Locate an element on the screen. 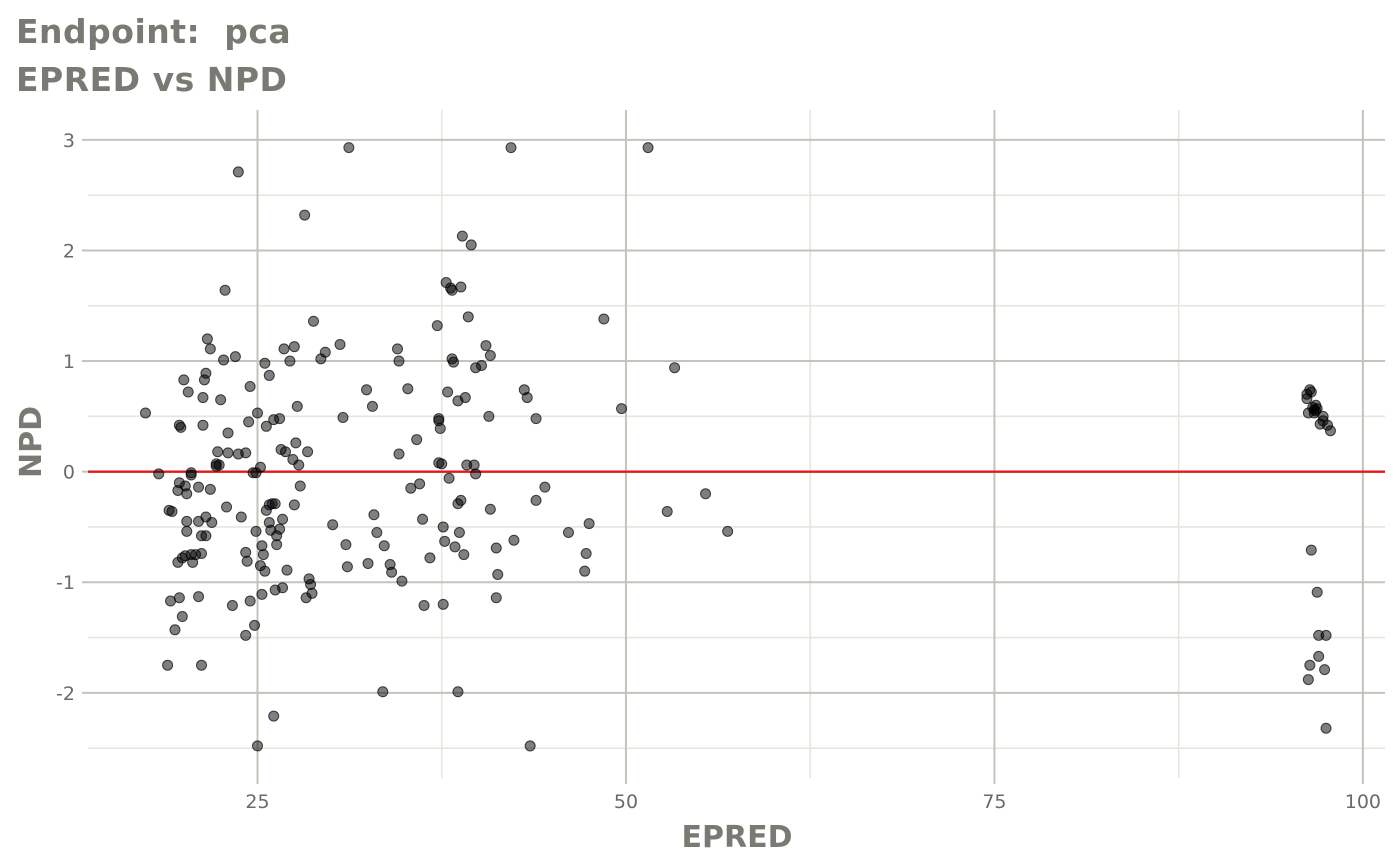 Image resolution: width=1400 pixels, height=865 pixels. y-axis-title: NPD is located at coordinates (31, 442).